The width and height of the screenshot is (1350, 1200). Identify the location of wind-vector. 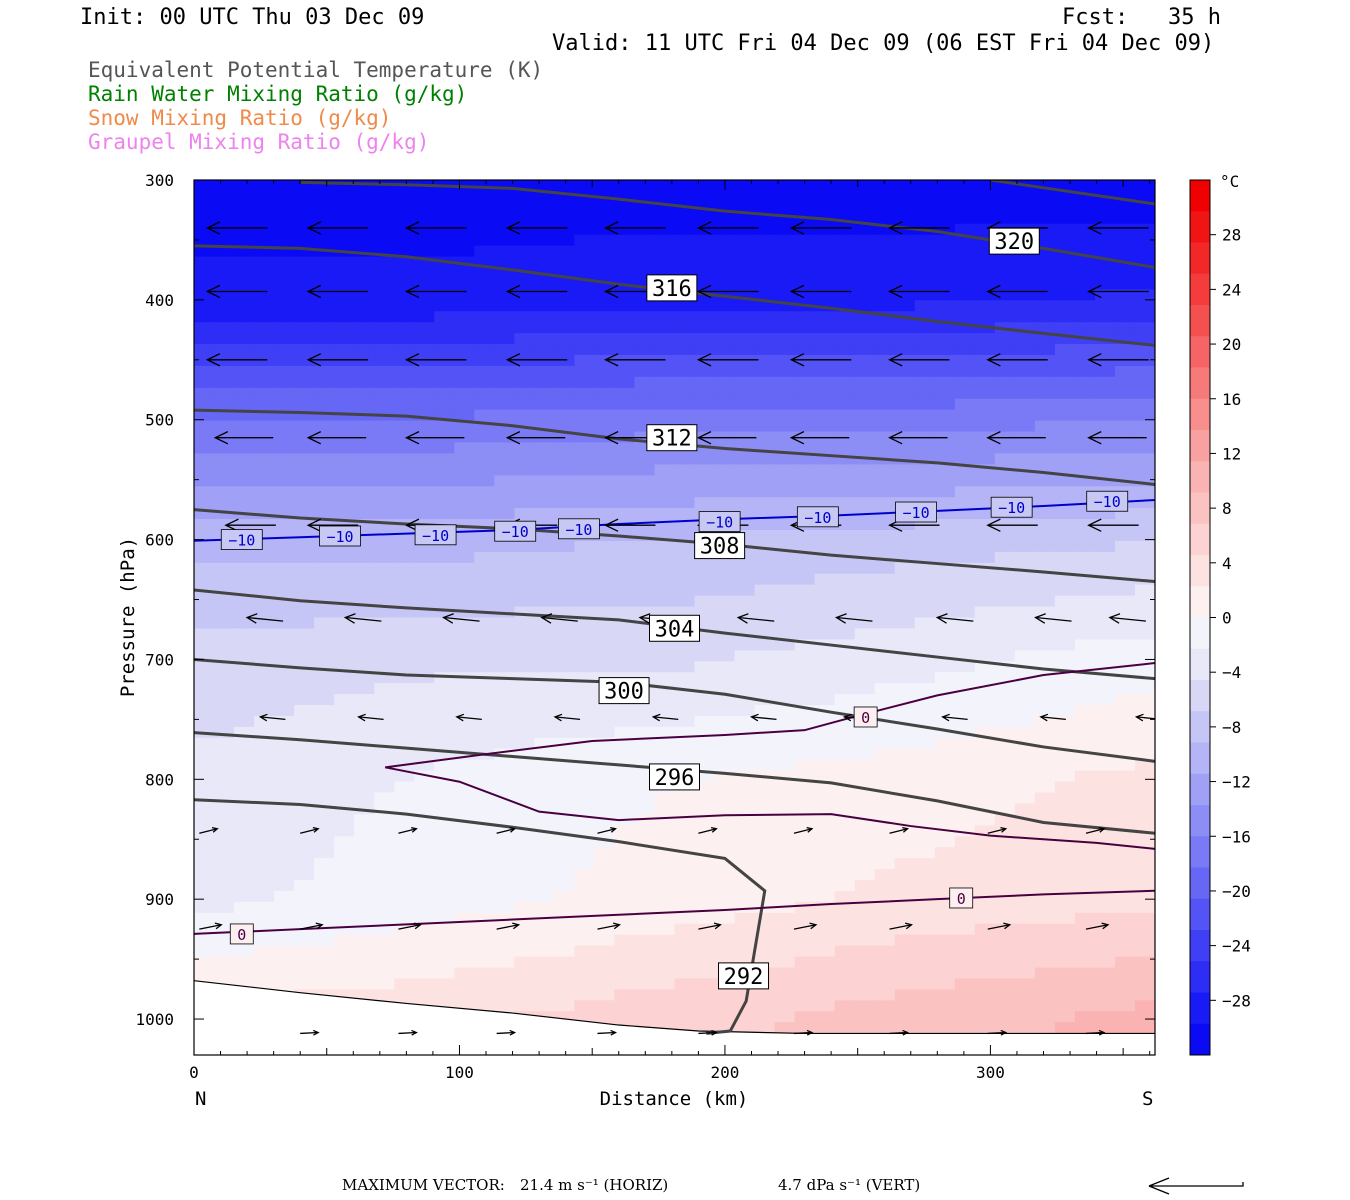
(311, 927).